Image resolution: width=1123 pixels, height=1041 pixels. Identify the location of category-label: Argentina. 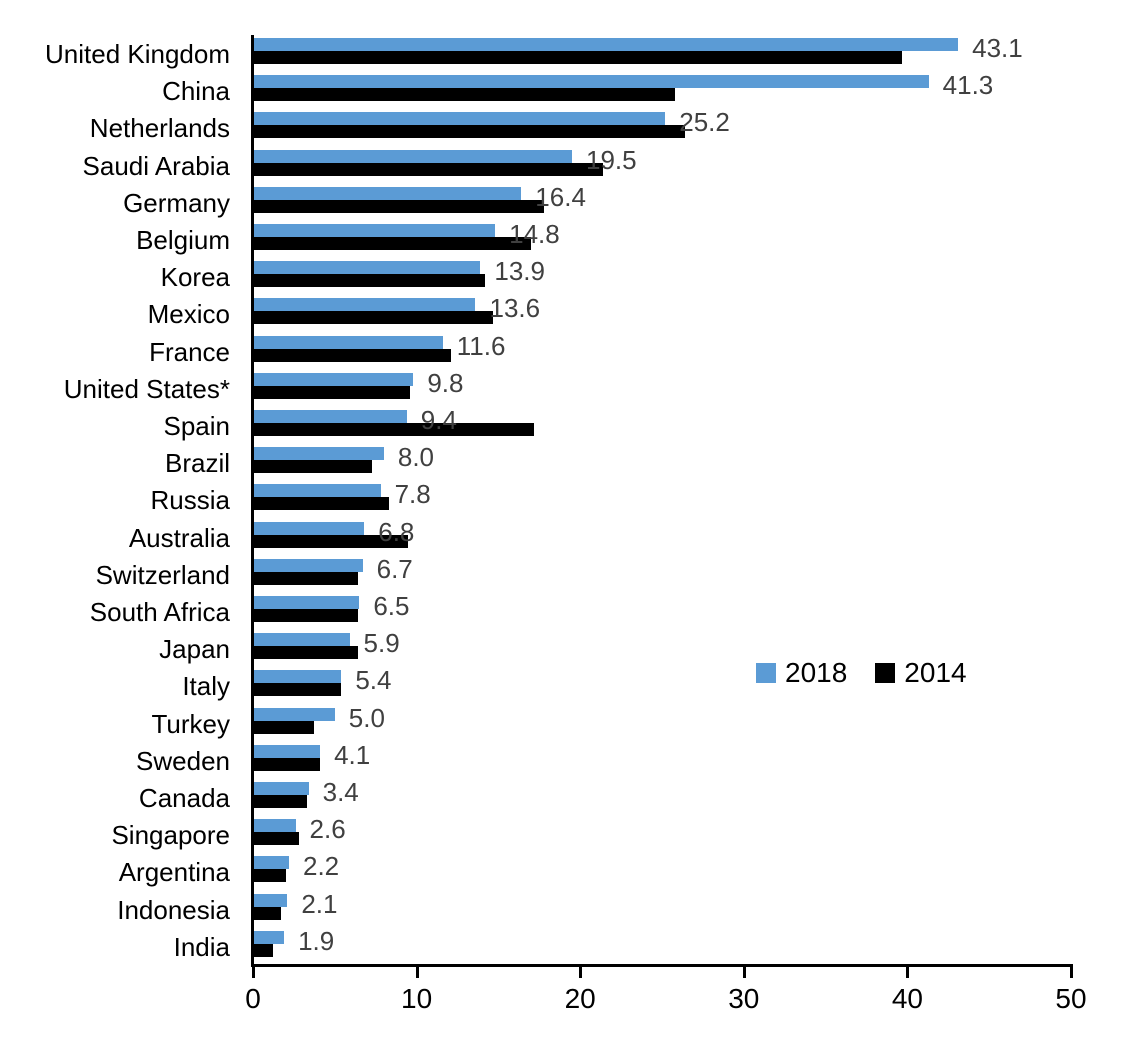
(174, 872).